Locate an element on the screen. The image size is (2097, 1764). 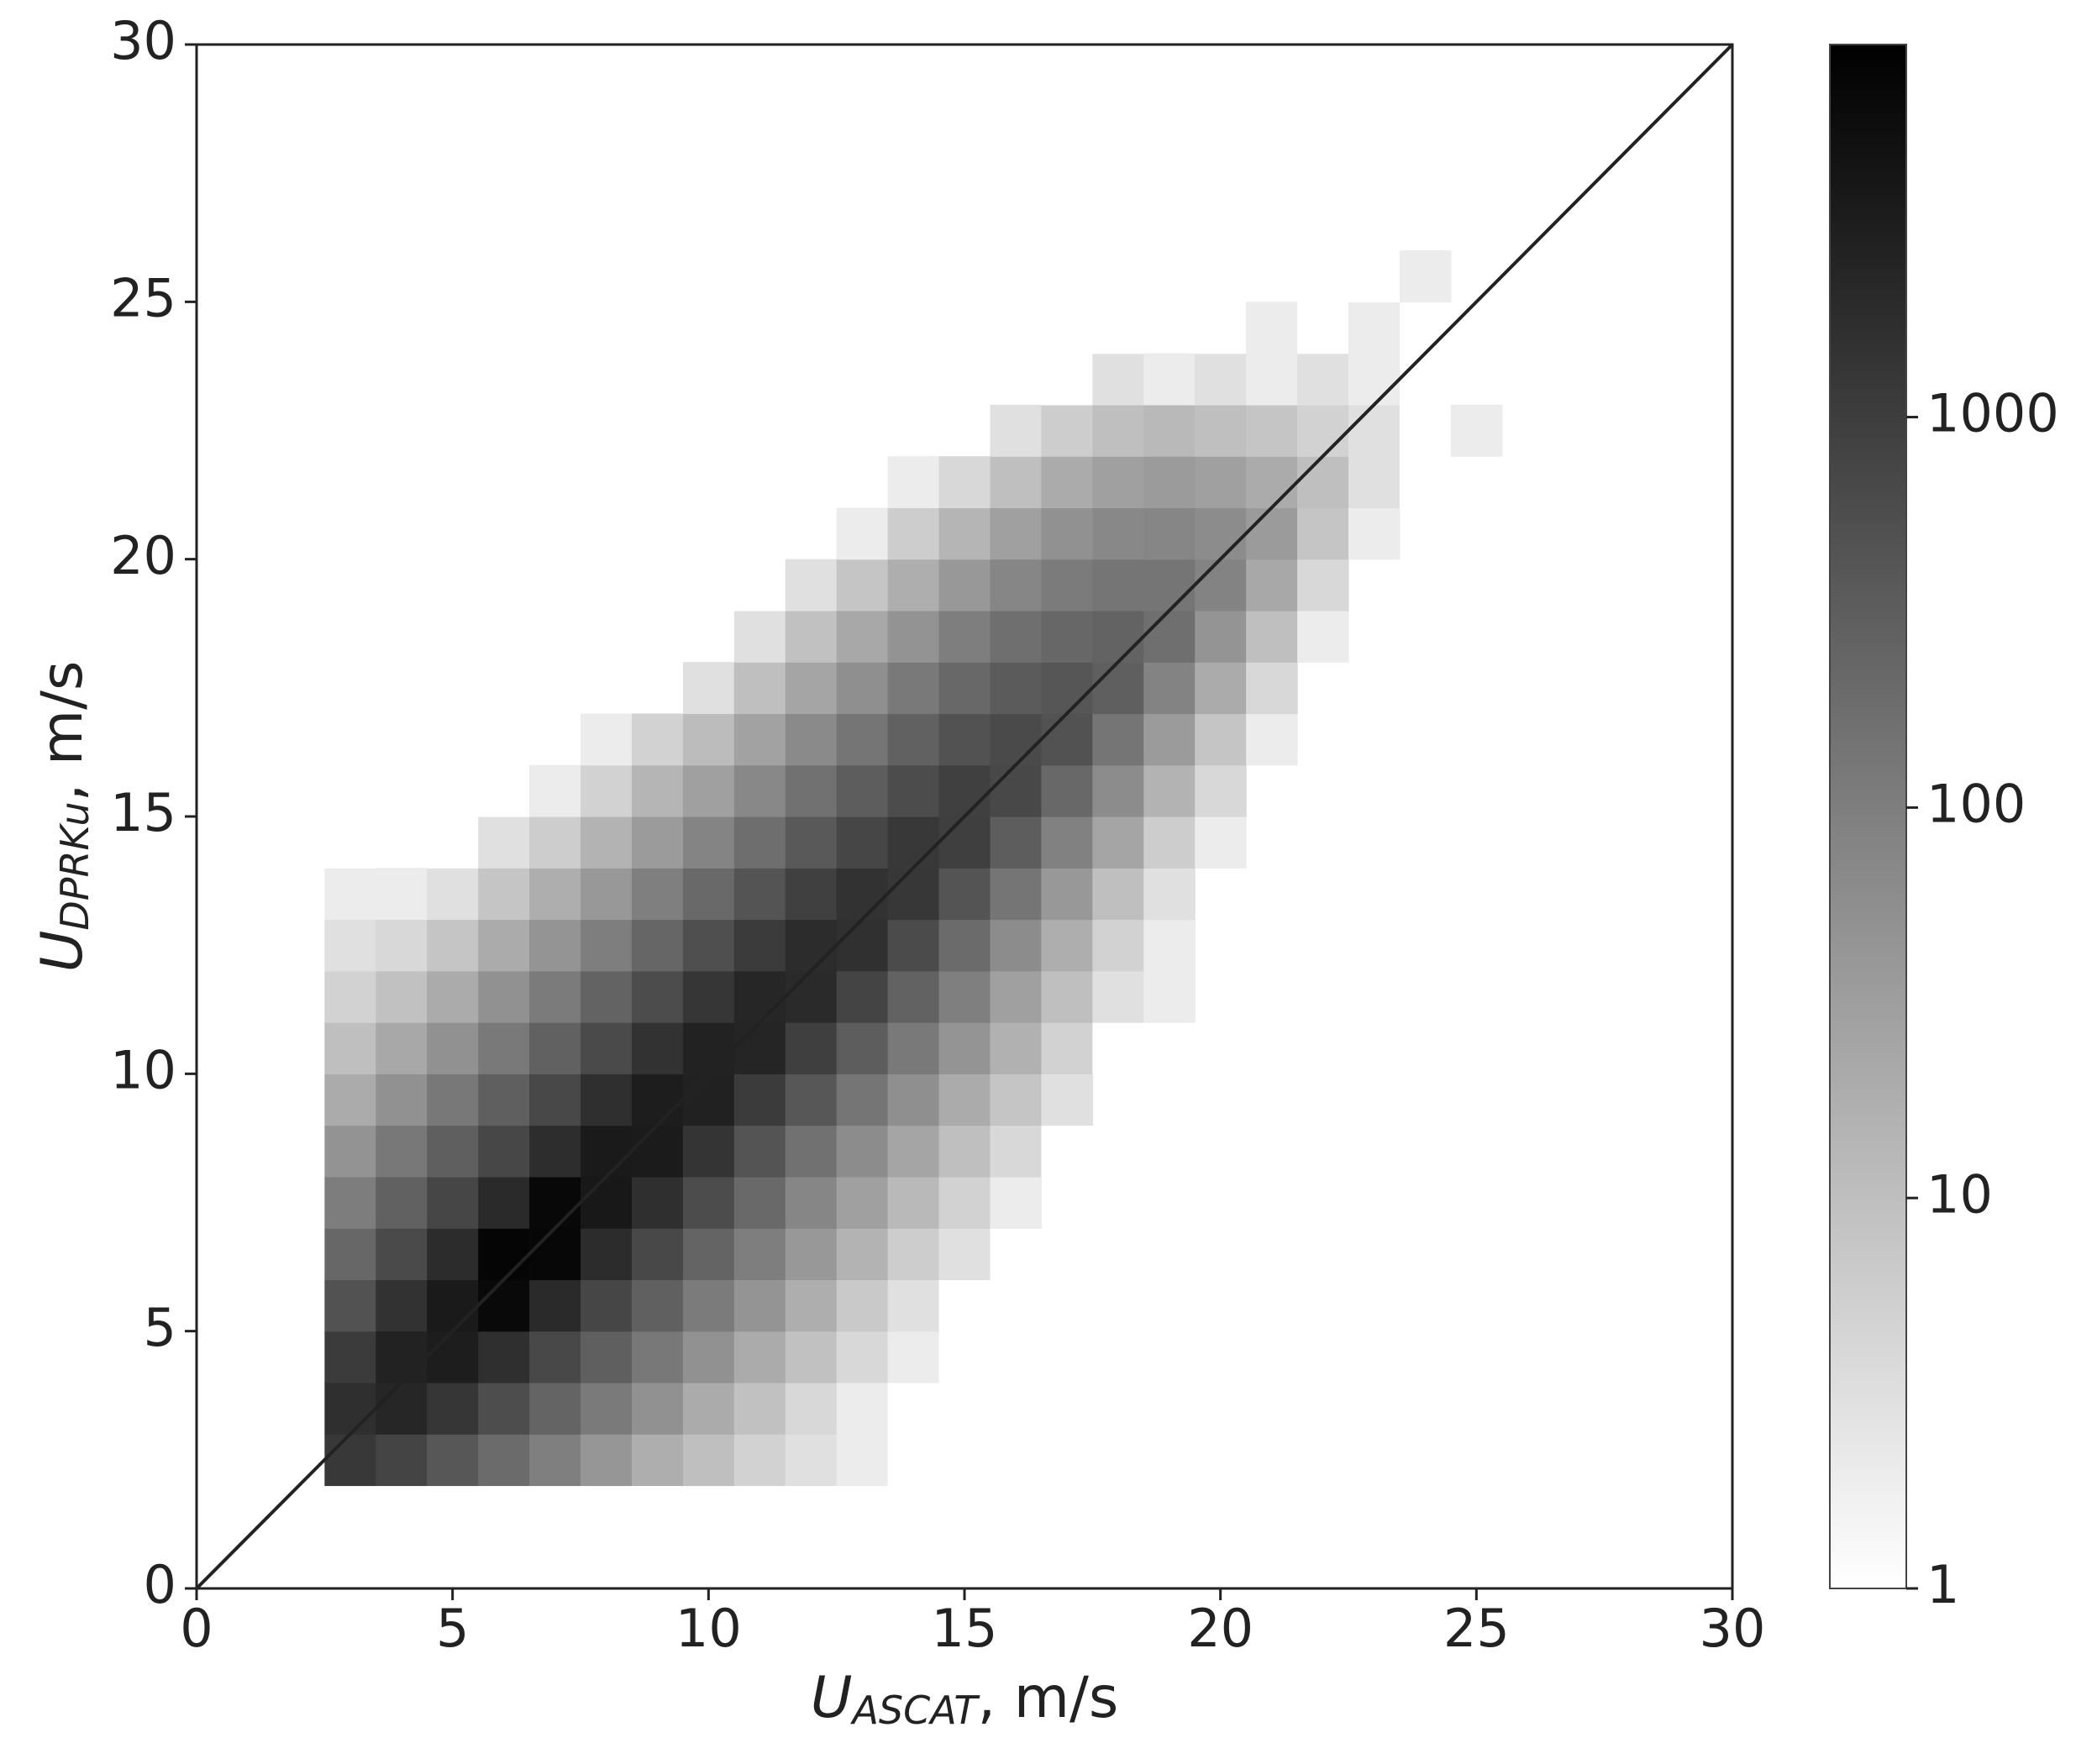
x-tick-label: 5 is located at coordinates (452, 1628).